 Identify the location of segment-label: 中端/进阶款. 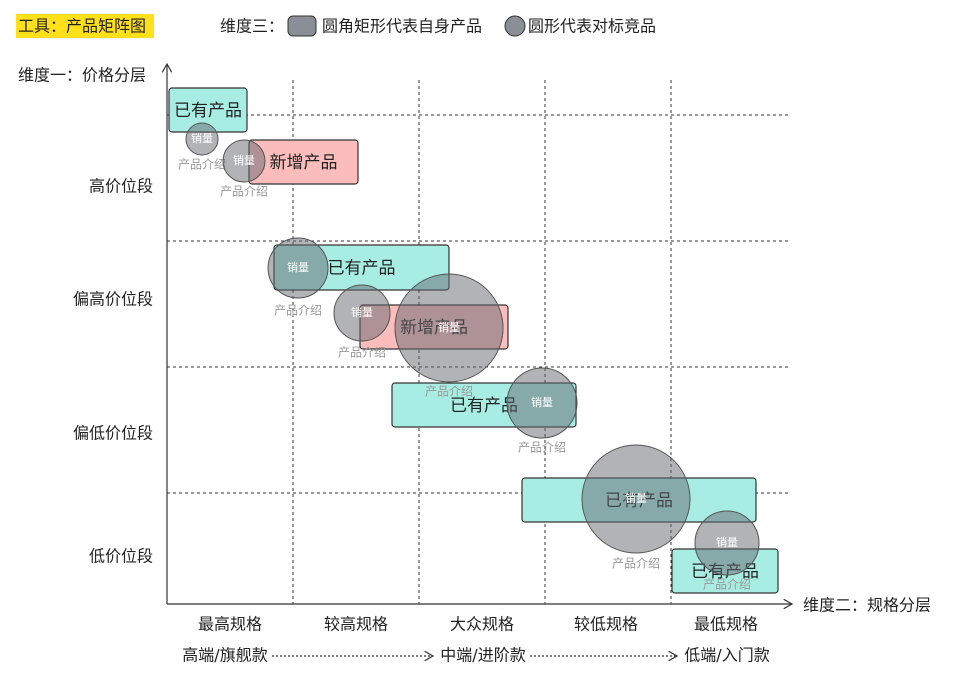
(482, 655).